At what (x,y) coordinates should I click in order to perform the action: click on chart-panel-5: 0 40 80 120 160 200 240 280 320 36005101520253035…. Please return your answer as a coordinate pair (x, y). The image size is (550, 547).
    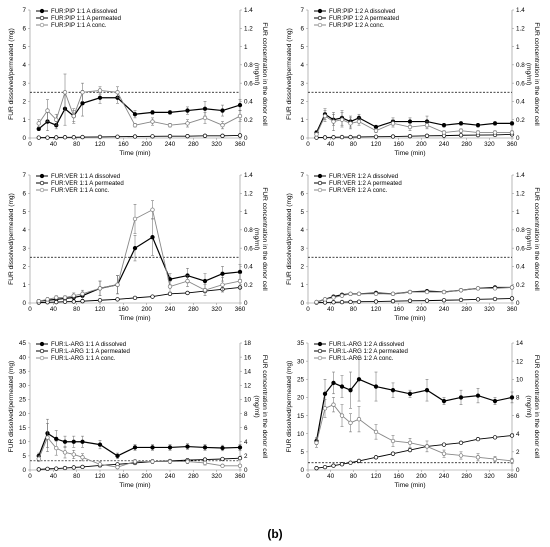
    Looking at the image, I should click on (138, 414).